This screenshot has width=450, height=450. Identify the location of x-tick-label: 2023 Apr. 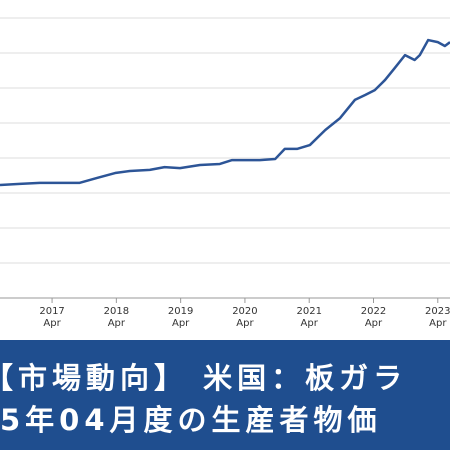
(437, 317).